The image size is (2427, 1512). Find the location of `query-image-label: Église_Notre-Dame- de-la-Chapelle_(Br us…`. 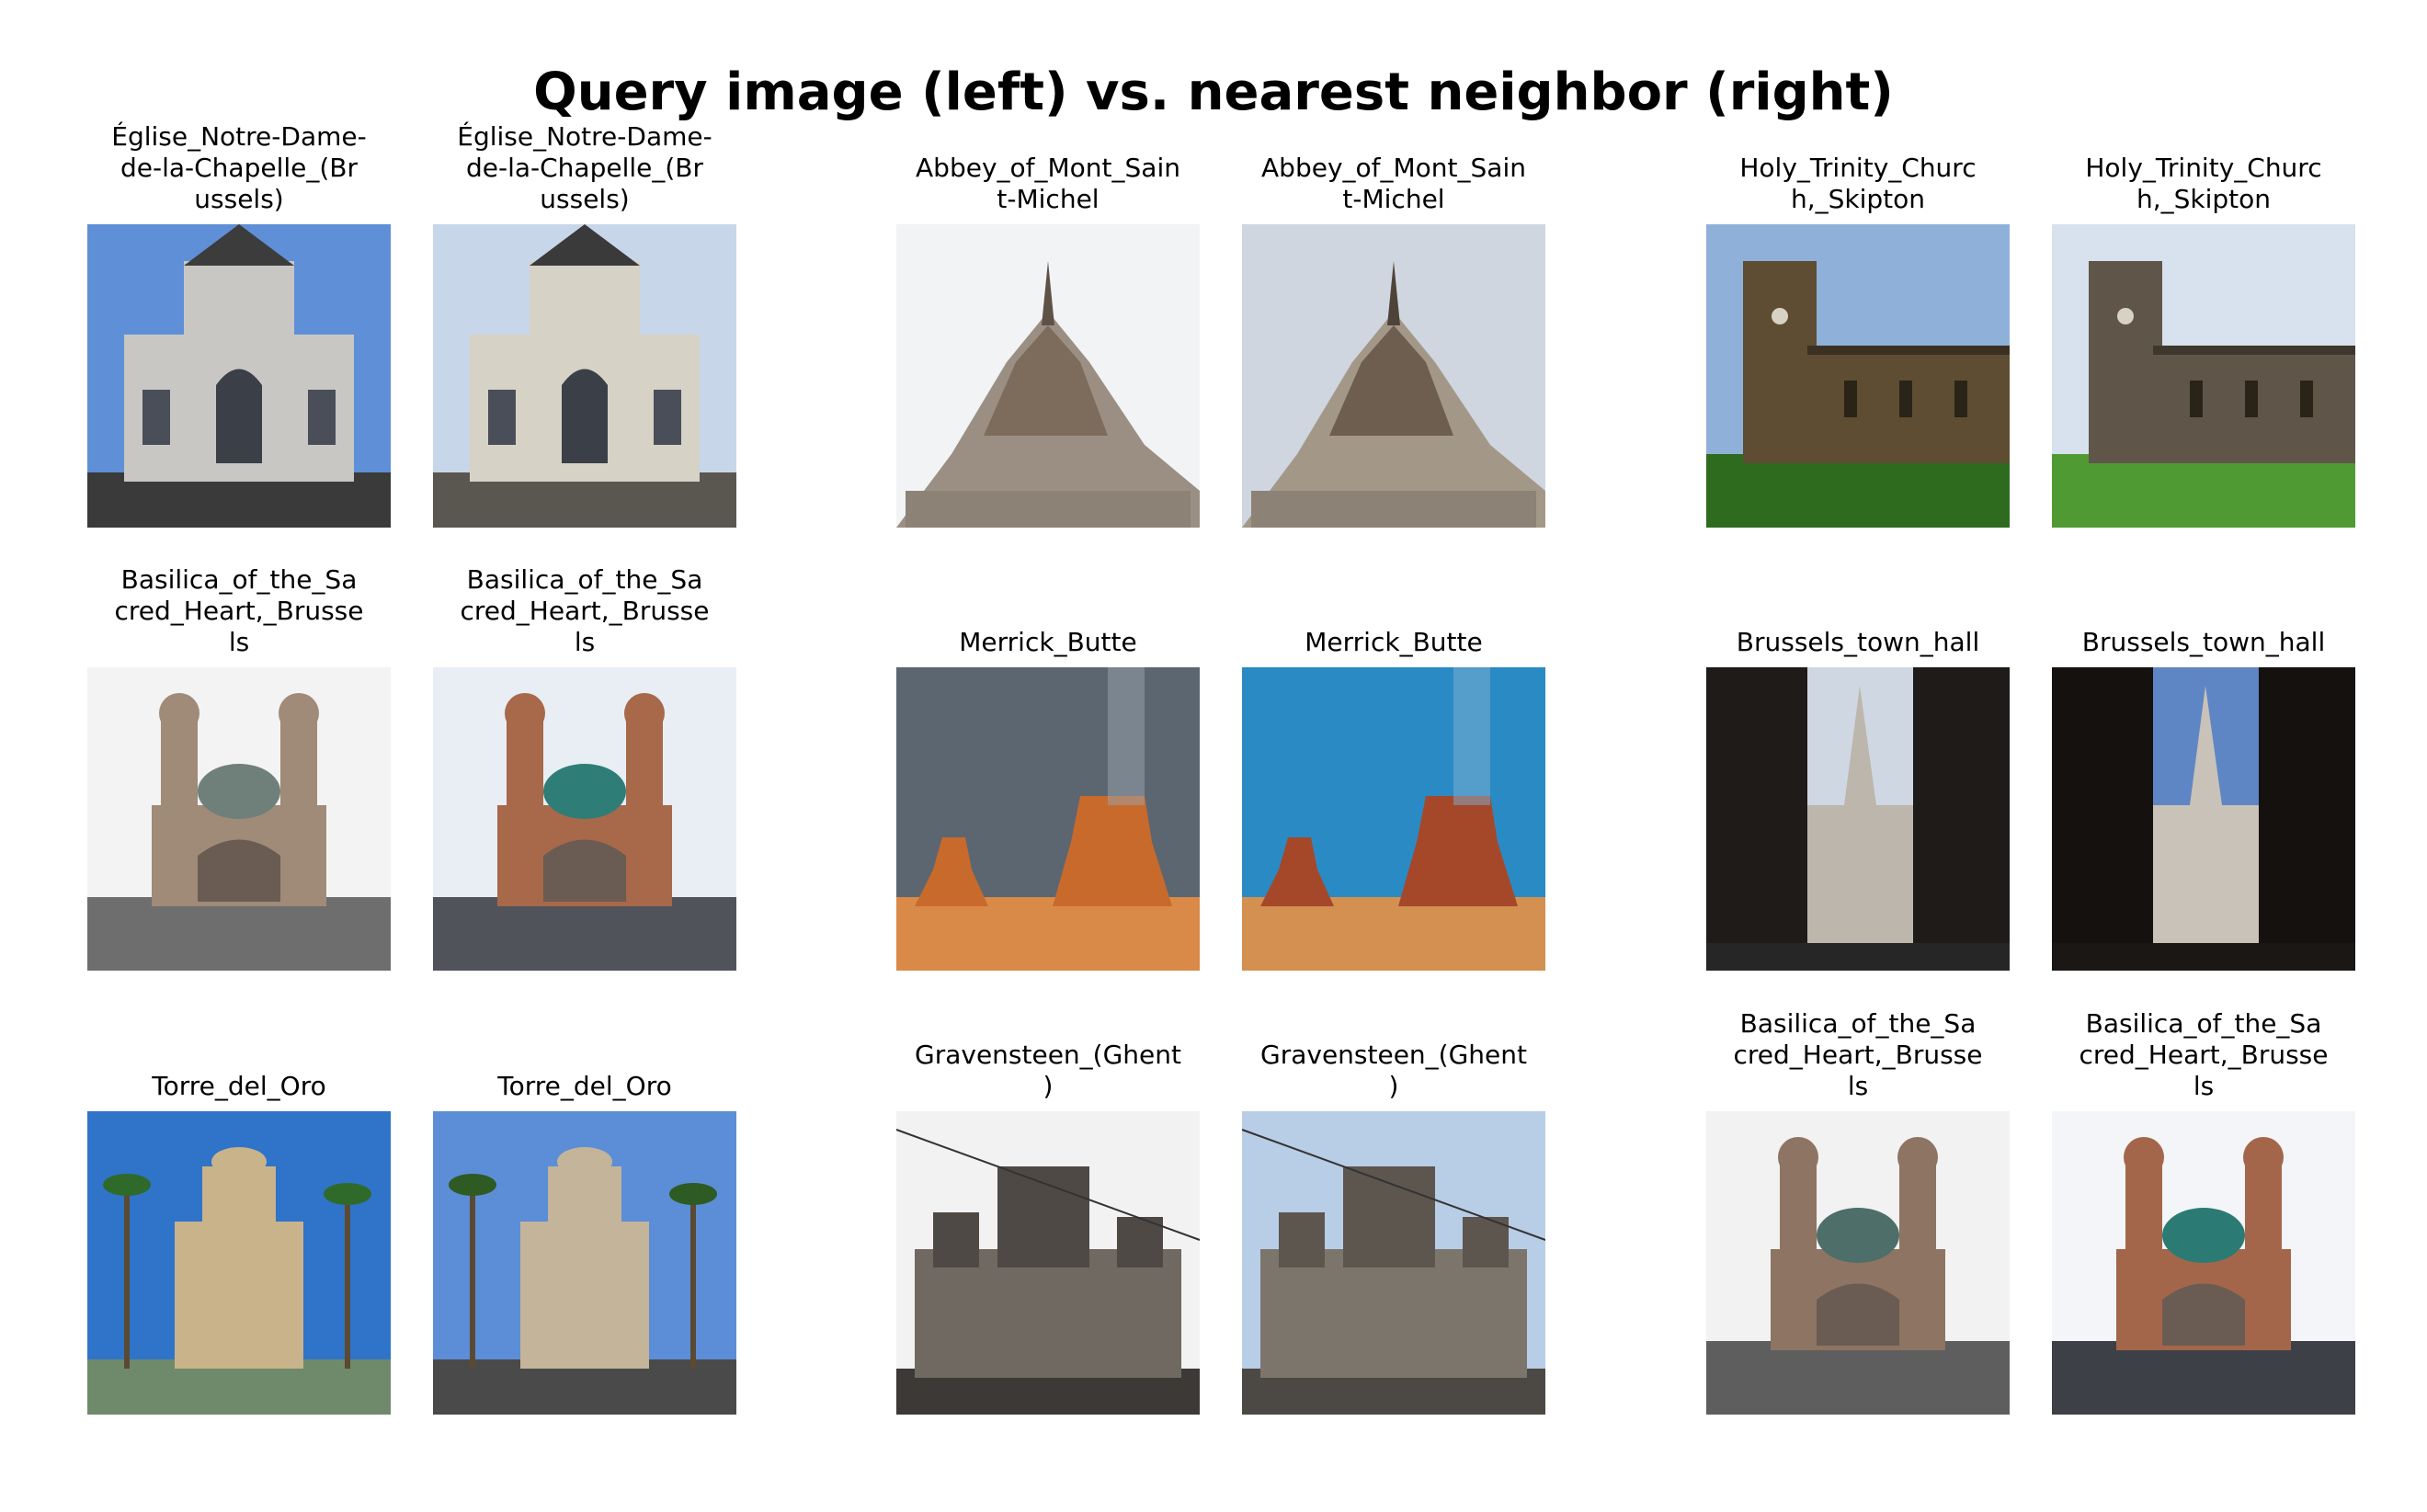

query-image-label: Église_Notre-Dame- de-la-Chapelle_(Br us… is located at coordinates (239, 167).